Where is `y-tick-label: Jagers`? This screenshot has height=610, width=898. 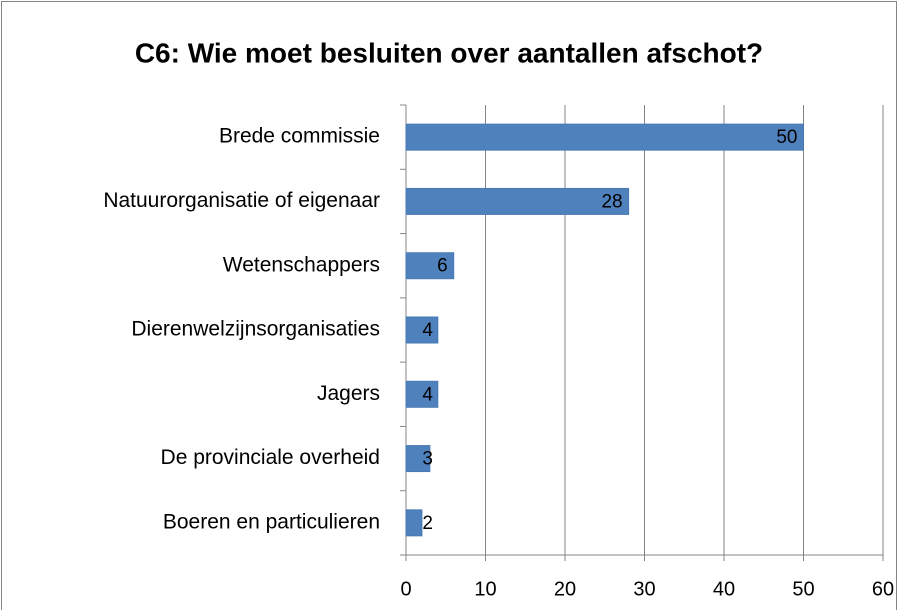 y-tick-label: Jagers is located at coordinates (348, 393).